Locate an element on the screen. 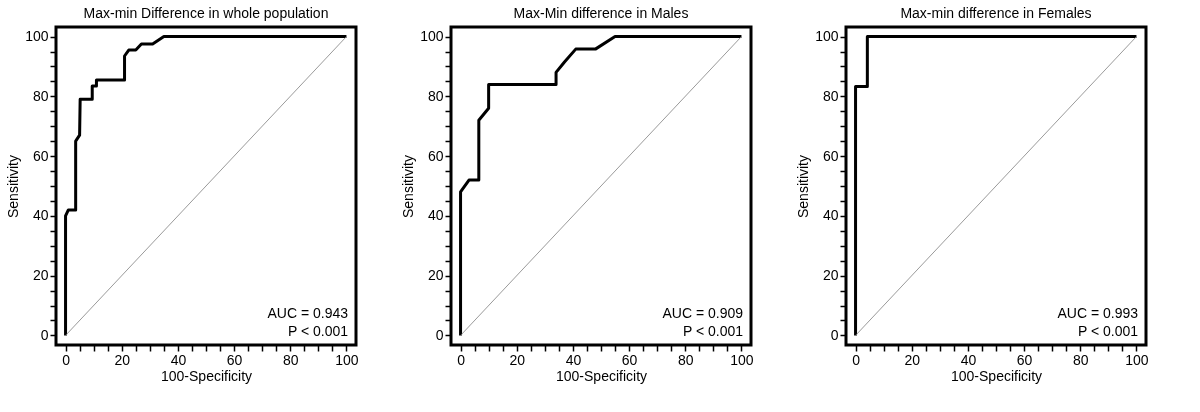 This screenshot has width=1200, height=412. annotation: AUC = 0.909 is located at coordinates (703, 313).